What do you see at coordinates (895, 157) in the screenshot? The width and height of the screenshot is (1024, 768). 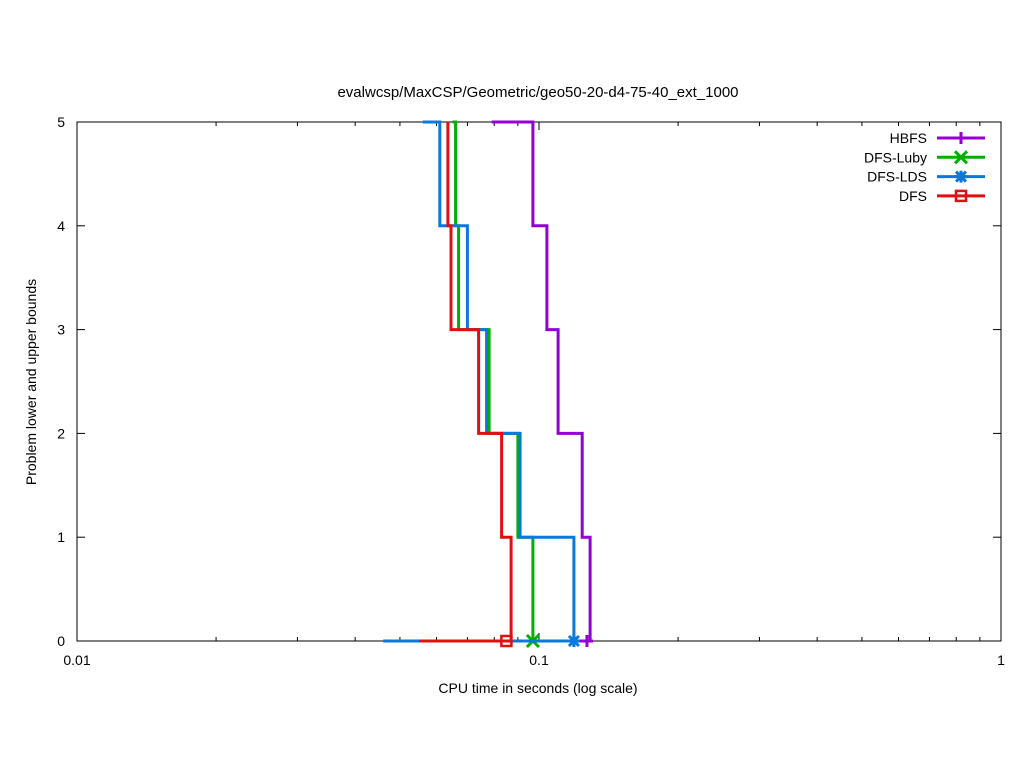 I see `legend-label-dfs-luby: DFS-Luby` at bounding box center [895, 157].